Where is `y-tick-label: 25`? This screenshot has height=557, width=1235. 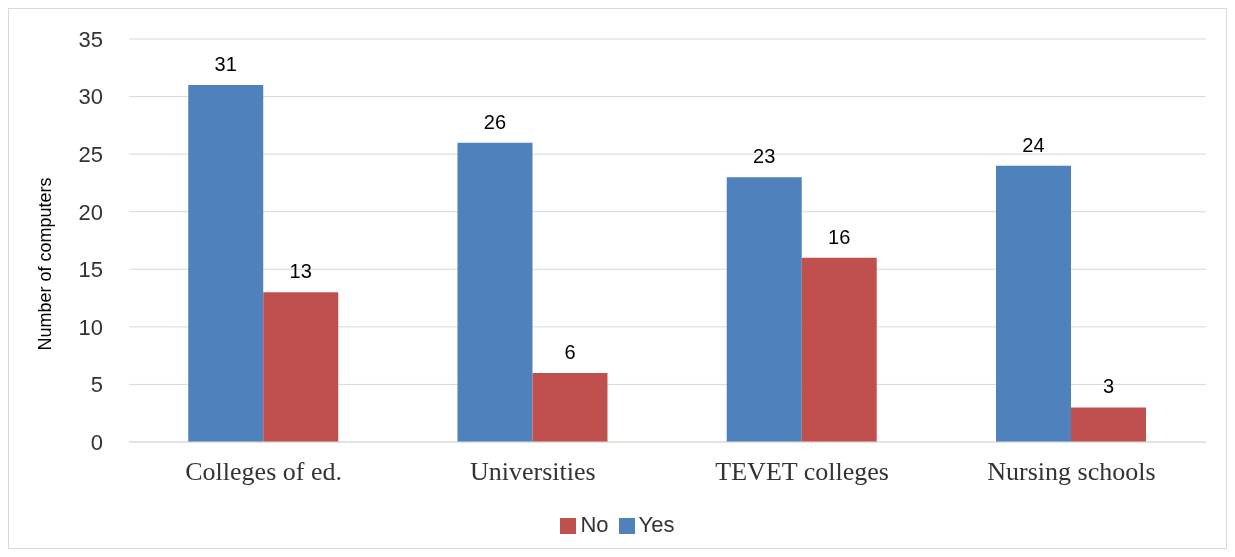
y-tick-label: 25 is located at coordinates (90, 154).